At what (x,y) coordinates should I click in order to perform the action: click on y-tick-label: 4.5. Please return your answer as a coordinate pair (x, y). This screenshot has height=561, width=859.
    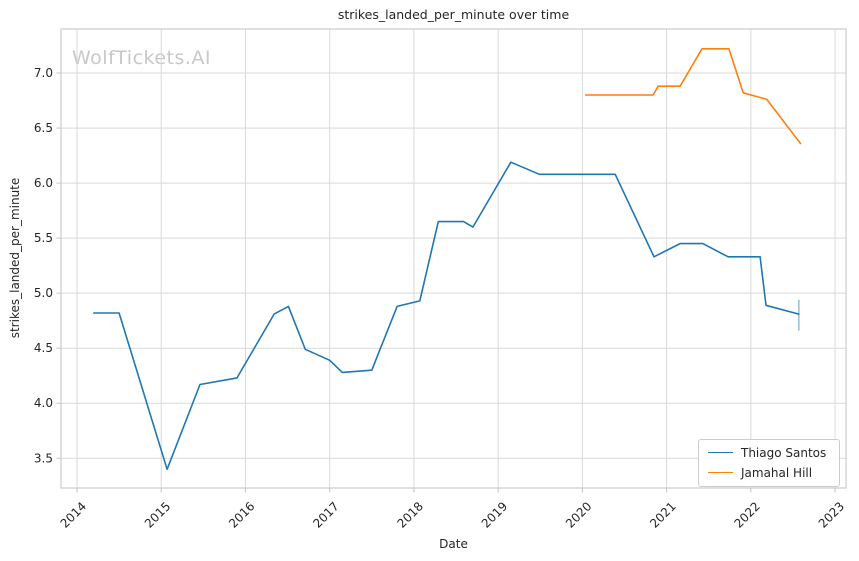
    Looking at the image, I should click on (43, 348).